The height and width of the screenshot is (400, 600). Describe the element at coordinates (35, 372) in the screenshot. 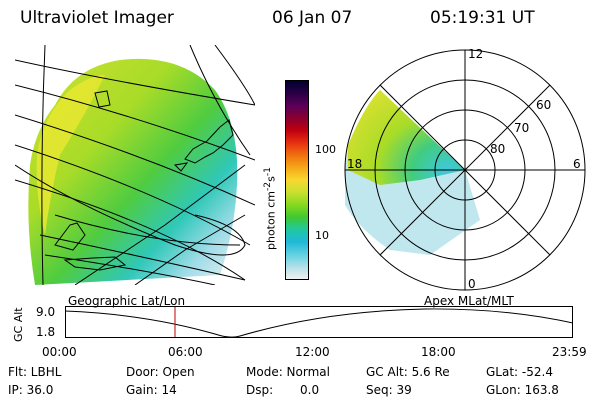

I see `filter-info: Flt: LBHL` at that location.